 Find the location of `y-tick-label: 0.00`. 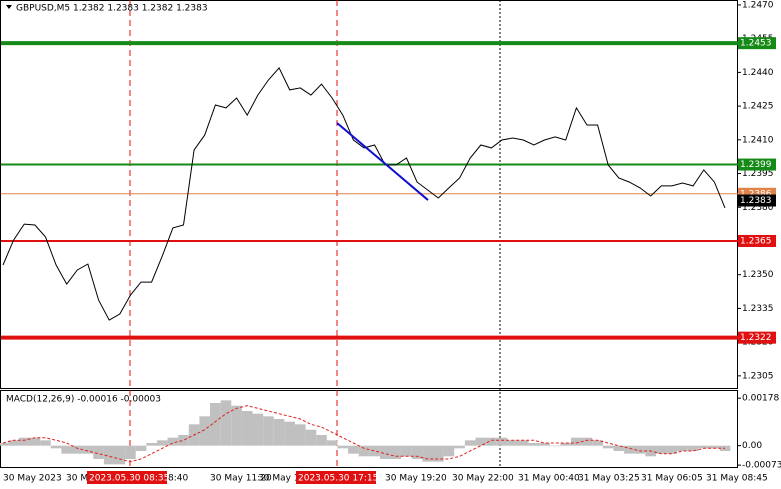

y-tick-label: 0.00 is located at coordinates (752, 446).